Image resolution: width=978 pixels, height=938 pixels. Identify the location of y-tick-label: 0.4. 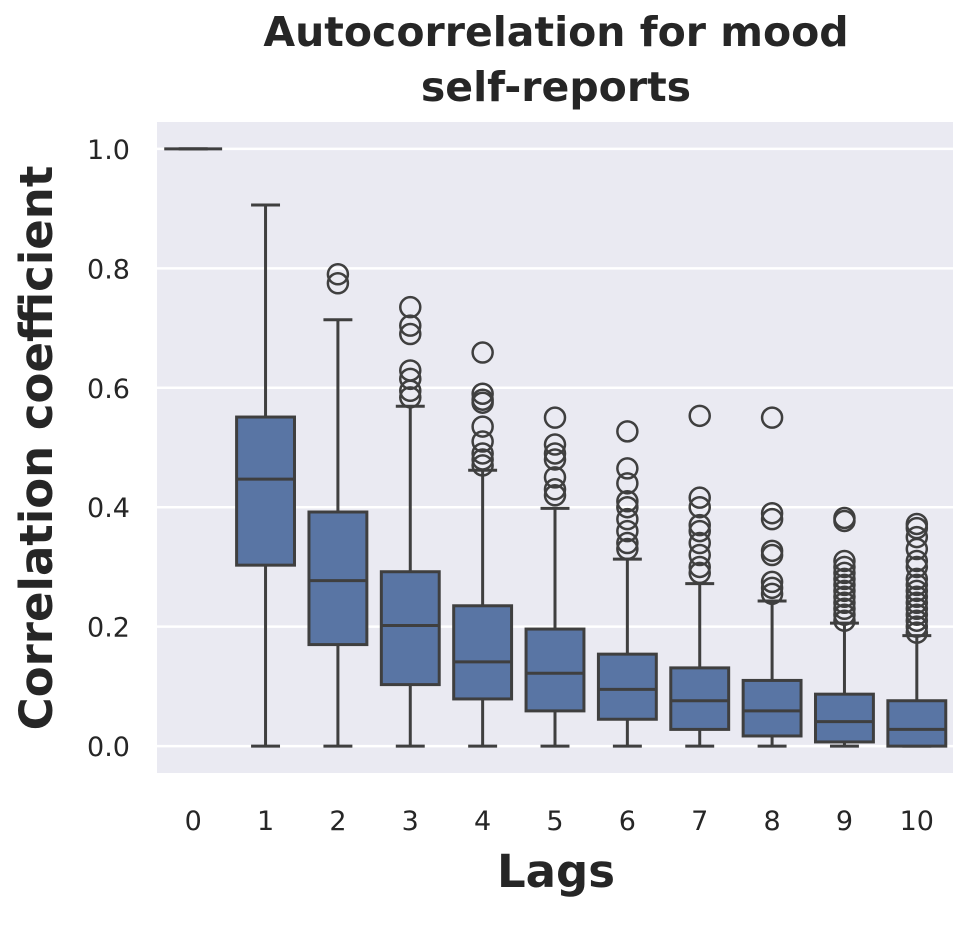
(108, 508).